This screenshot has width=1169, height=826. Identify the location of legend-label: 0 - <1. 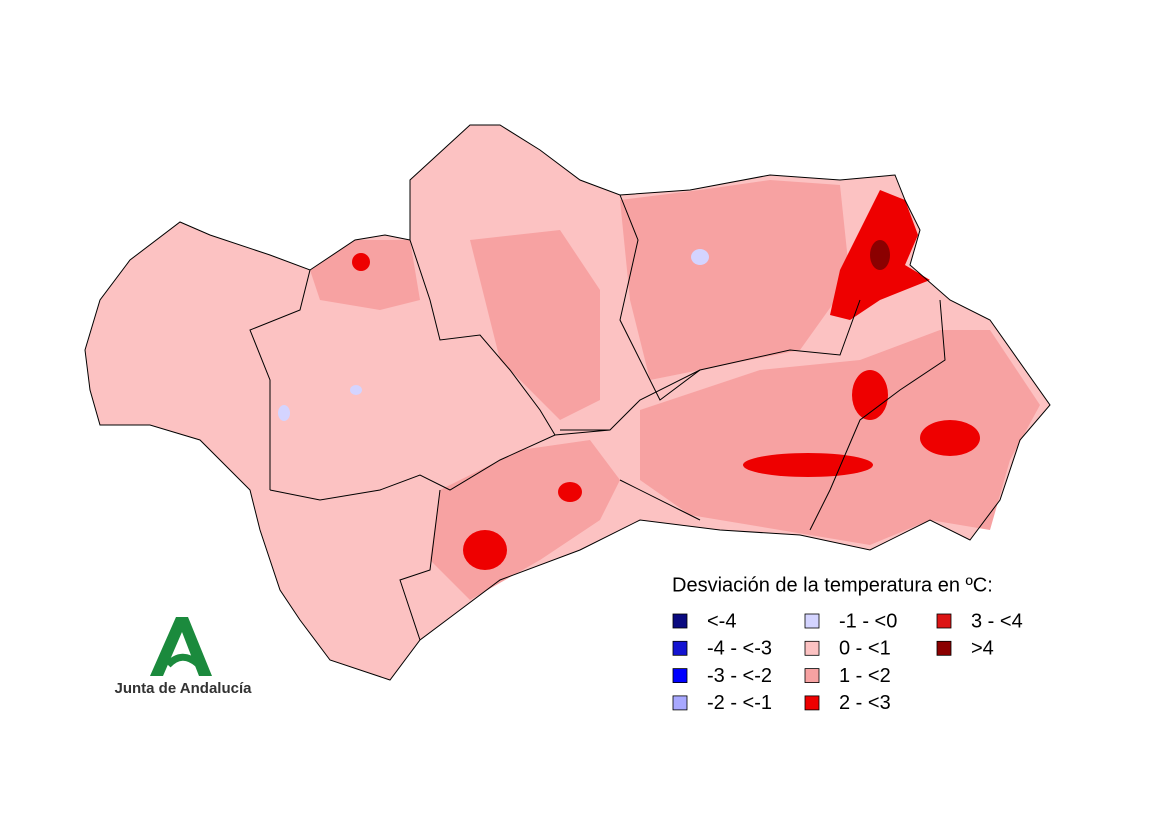
(865, 649).